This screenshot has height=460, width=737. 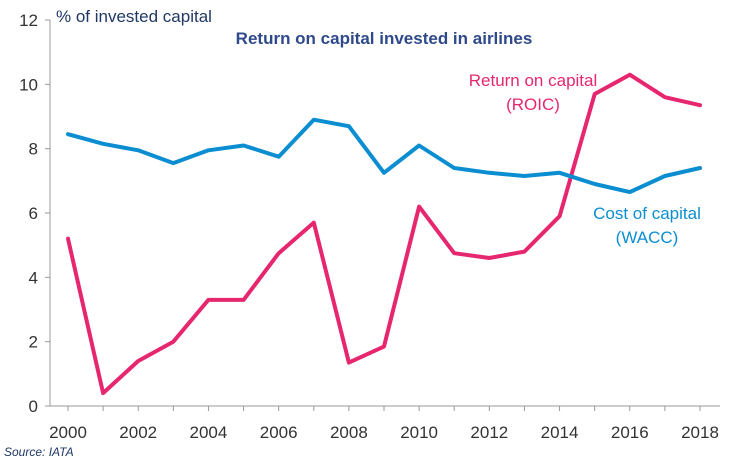 I want to click on x-tick-label: 2000, so click(x=68, y=432).